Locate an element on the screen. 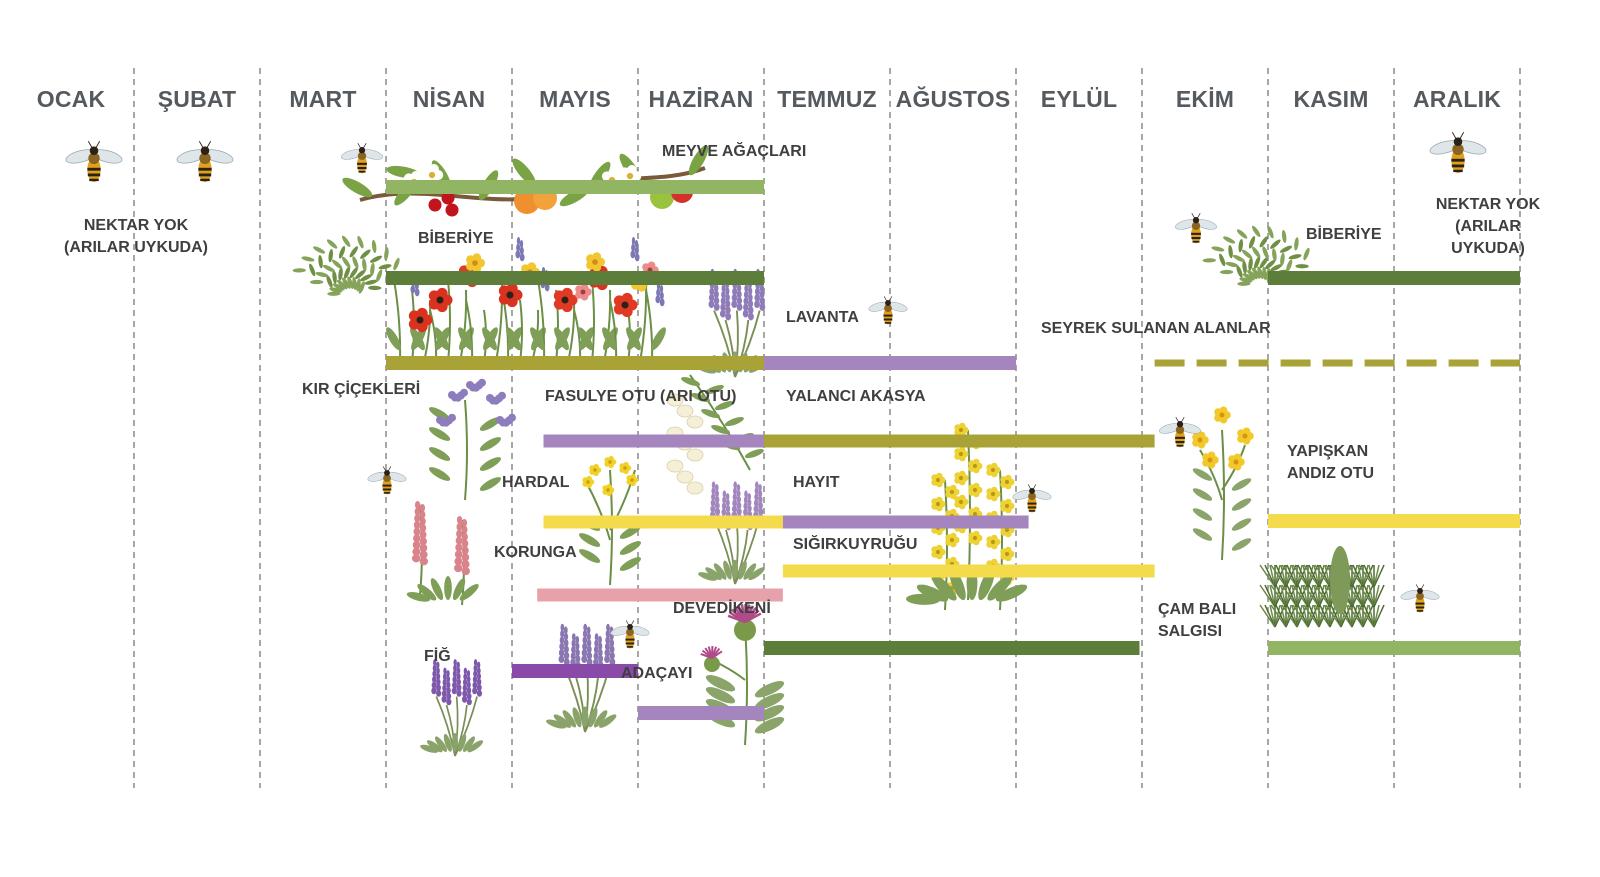 The image size is (1600, 877). month-label: HAZİRAN is located at coordinates (701, 99).